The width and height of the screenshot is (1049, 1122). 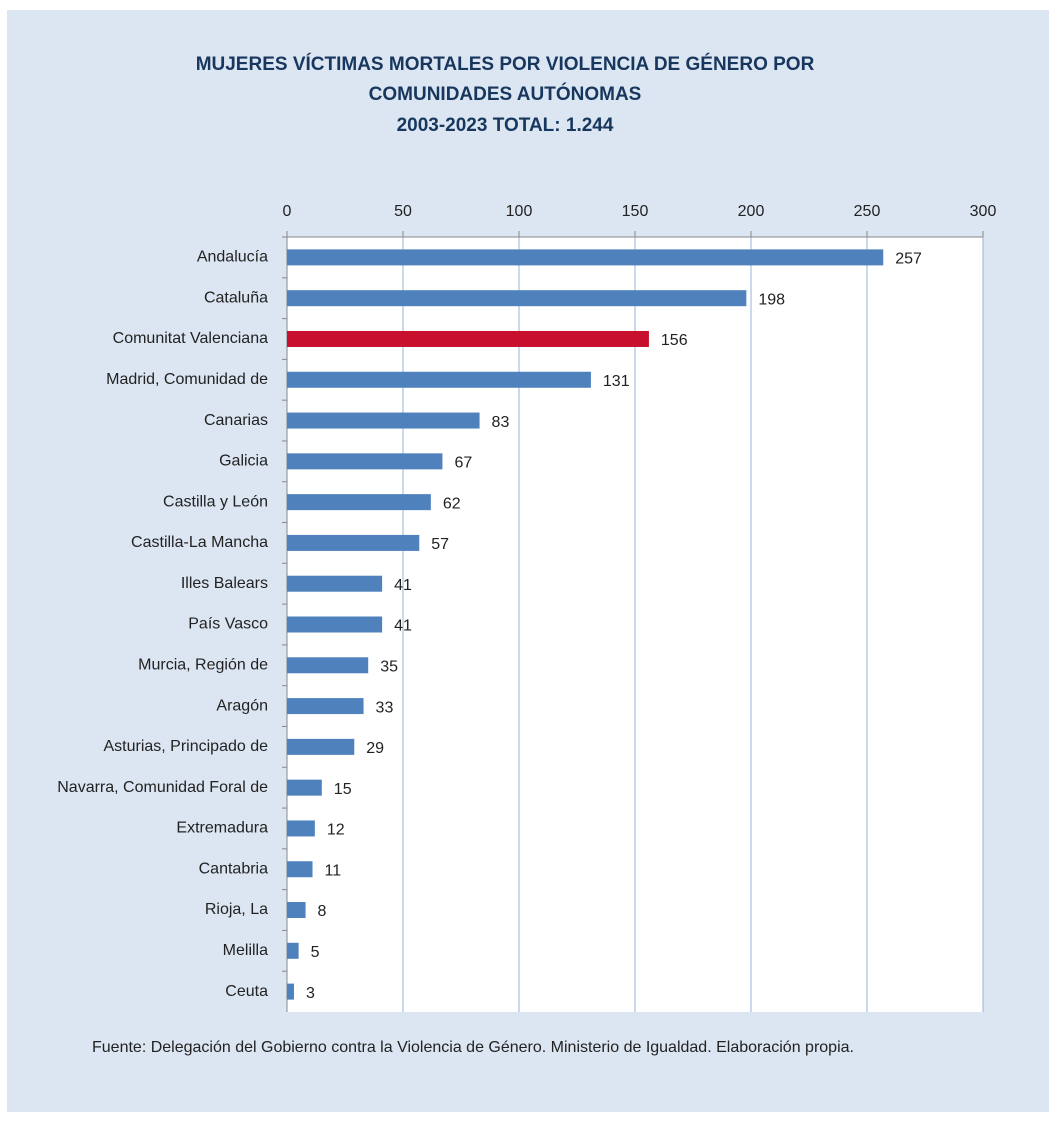 What do you see at coordinates (389, 667) in the screenshot?
I see `data-label: 35` at bounding box center [389, 667].